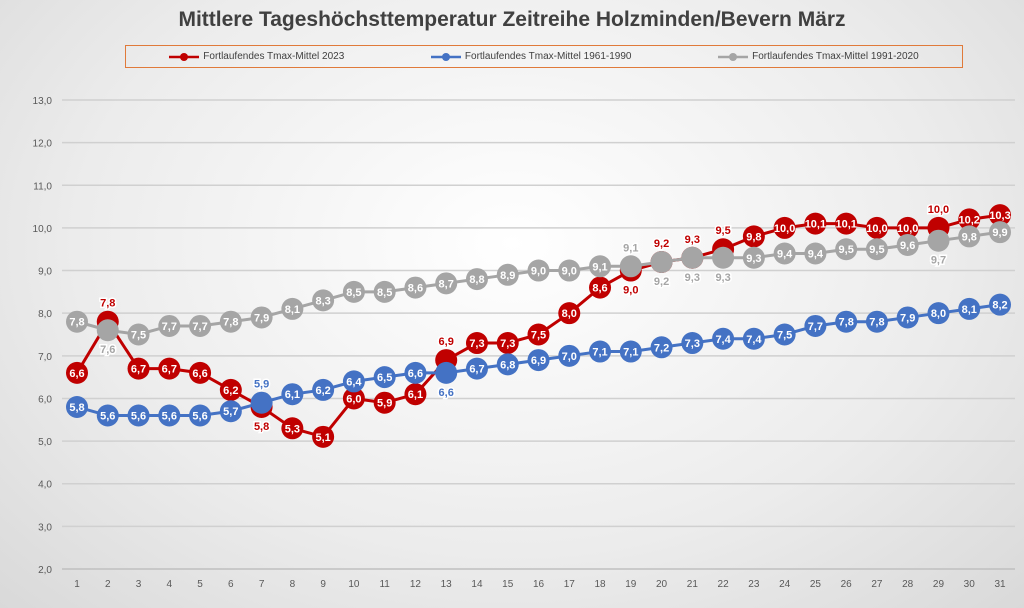  I want to click on data-label: 6,1, so click(292, 395).